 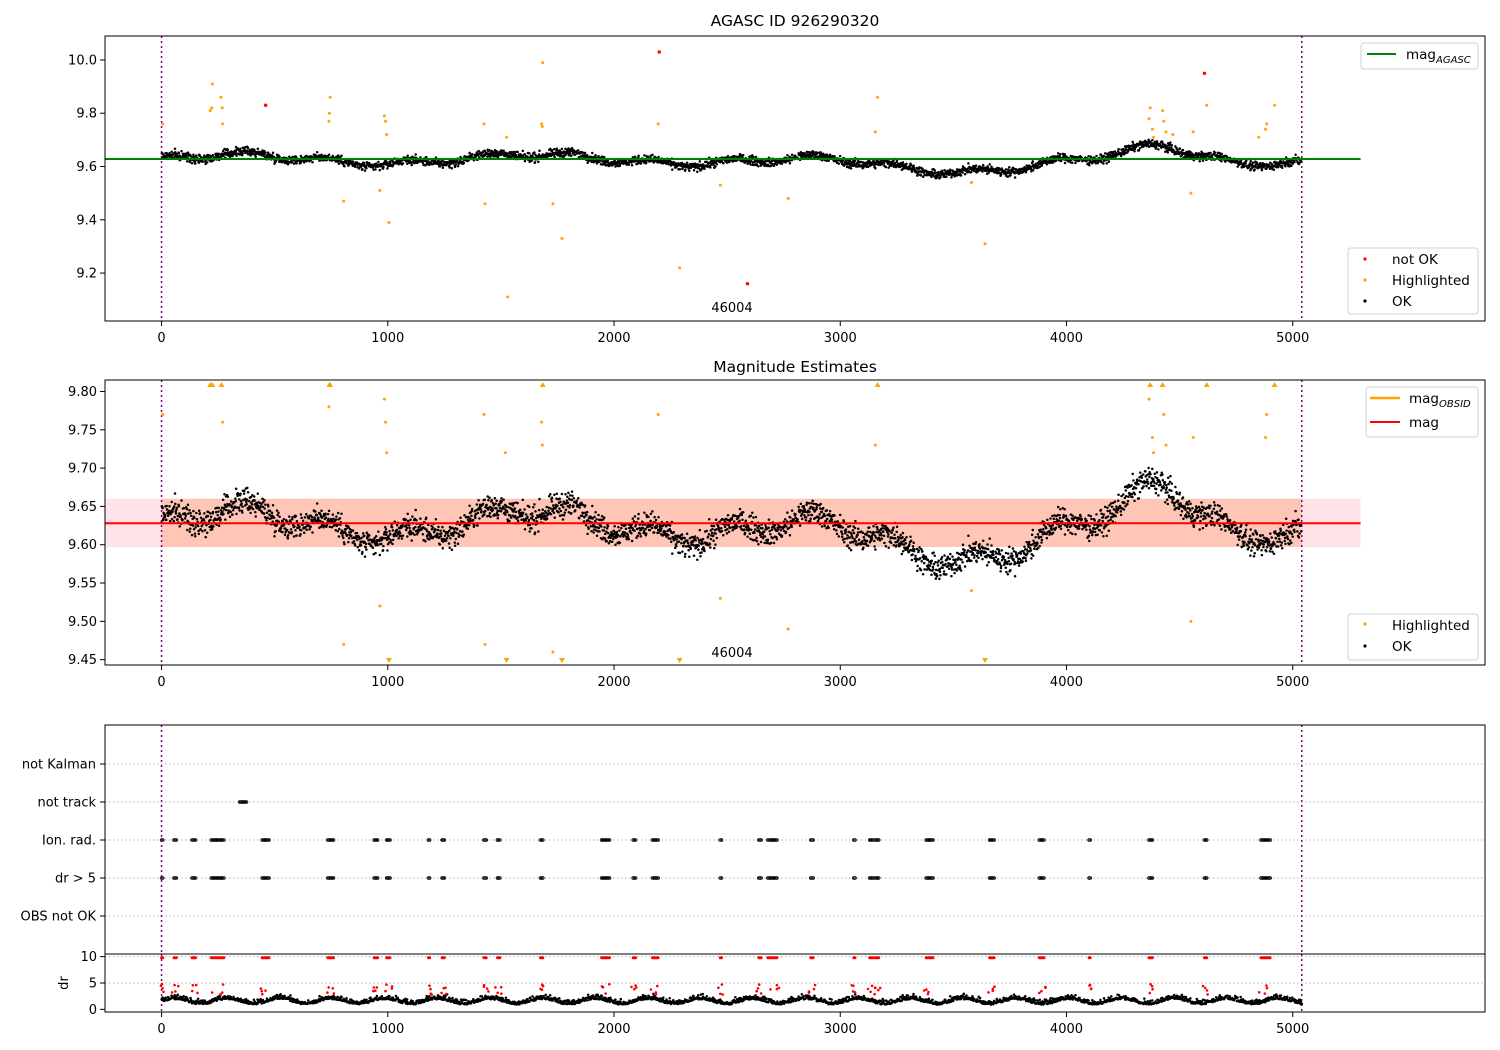 What do you see at coordinates (1365, 259) in the screenshot?
I see `legend-marker-not-ok` at bounding box center [1365, 259].